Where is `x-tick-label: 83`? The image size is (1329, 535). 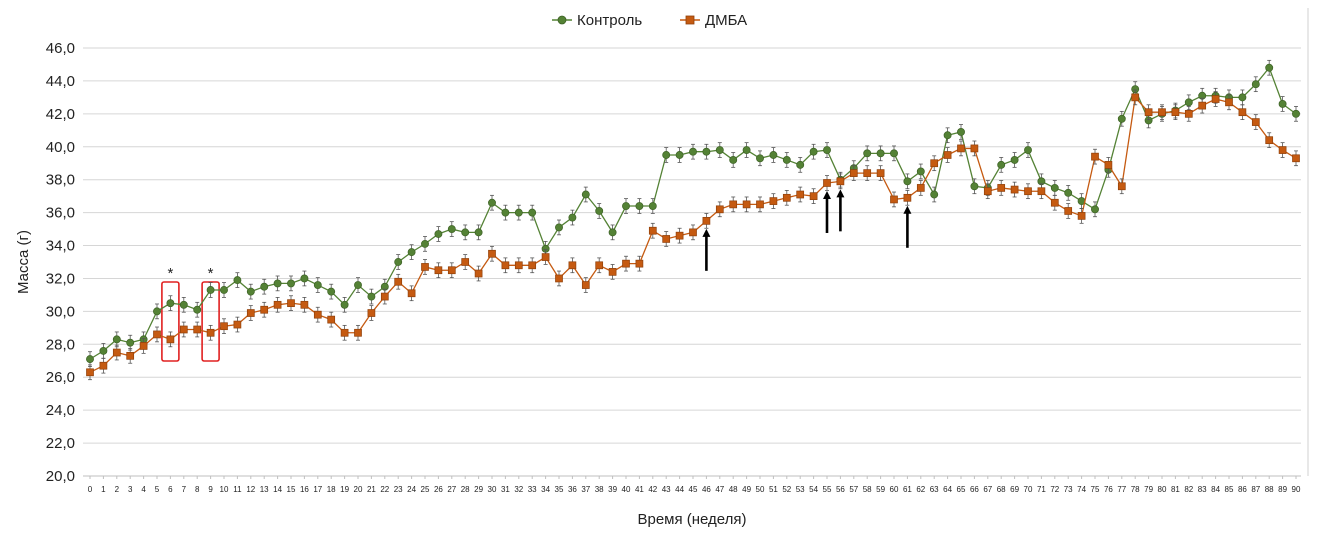 x-tick-label: 83 is located at coordinates (1202, 489).